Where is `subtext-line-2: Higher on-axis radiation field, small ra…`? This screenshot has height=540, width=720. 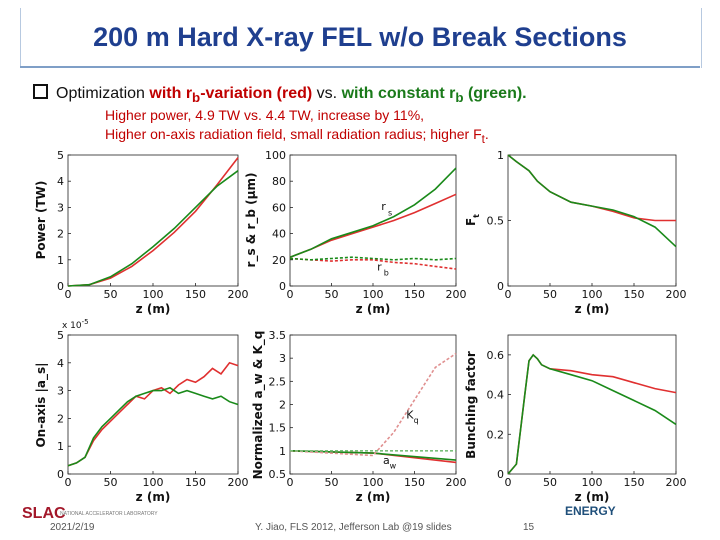
subtext-line-2: Higher on-axis radiation field, small ra… is located at coordinates (297, 136).